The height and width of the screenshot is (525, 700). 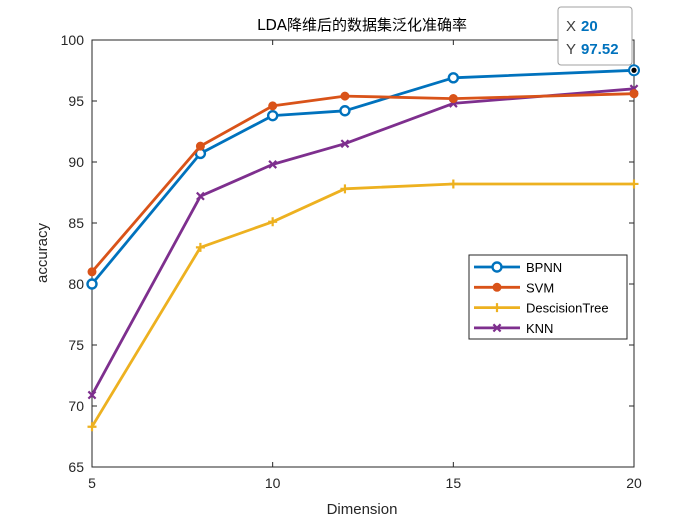 What do you see at coordinates (76, 223) in the screenshot?
I see `y-tick-label: 85` at bounding box center [76, 223].